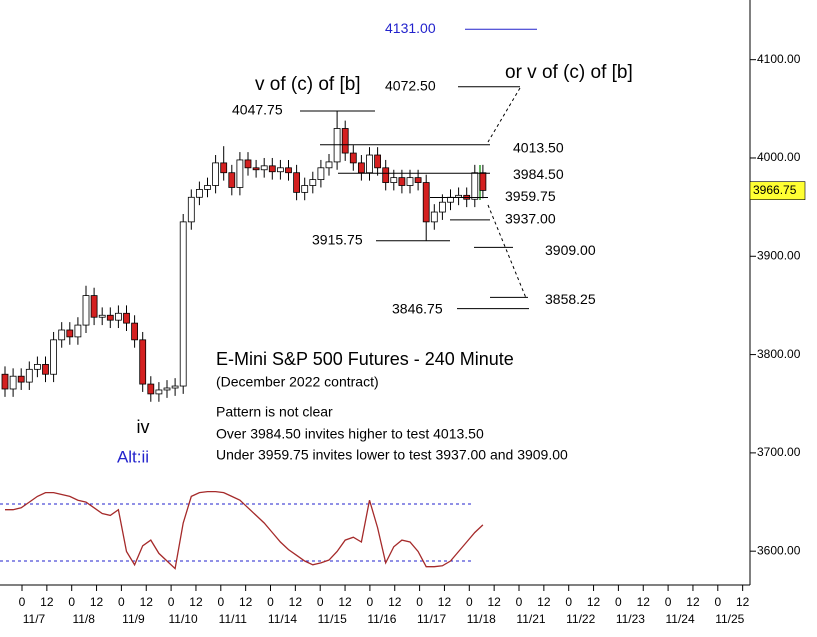 The width and height of the screenshot is (817, 637). I want to click on wave-label: Alt:ii, so click(133, 456).